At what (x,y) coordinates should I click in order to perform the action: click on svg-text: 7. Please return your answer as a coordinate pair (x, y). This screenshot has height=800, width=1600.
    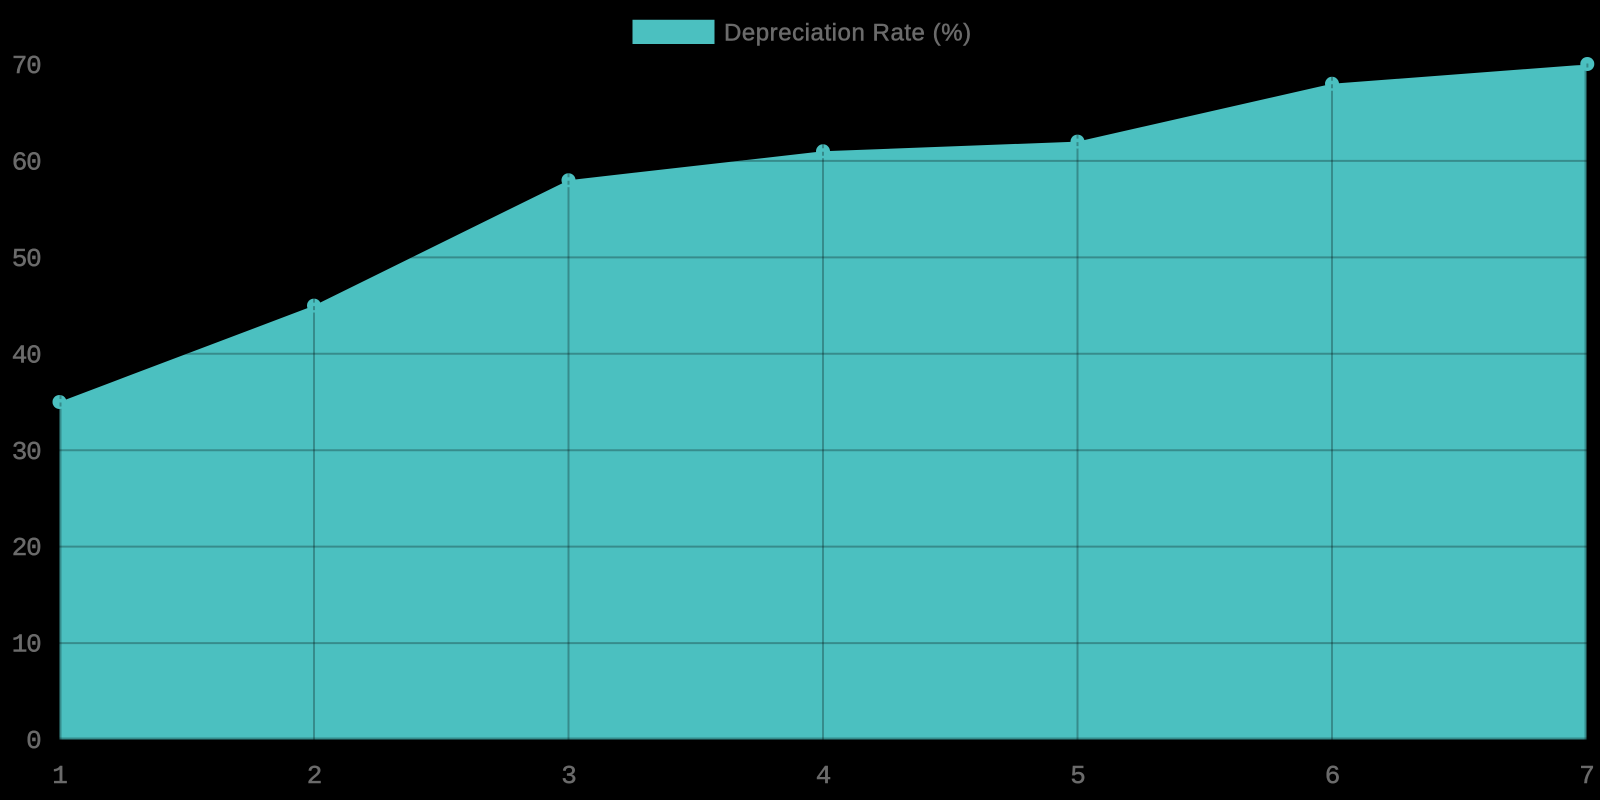
    Looking at the image, I should click on (1586, 776).